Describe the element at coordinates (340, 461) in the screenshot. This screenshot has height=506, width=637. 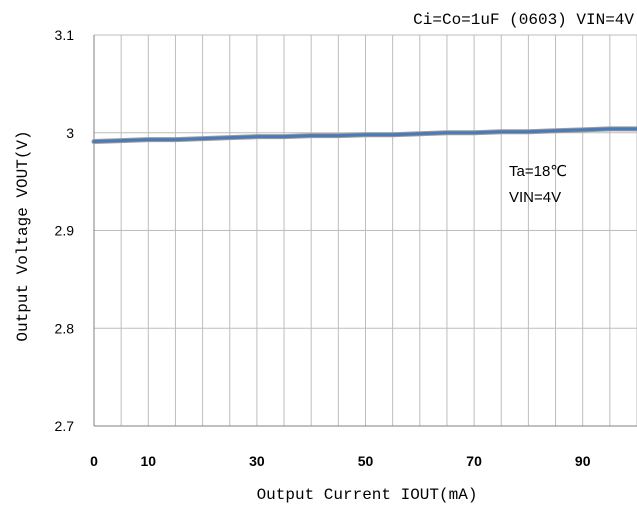
I see `x-tick-labels: 0 10 30 50 70 90` at that location.